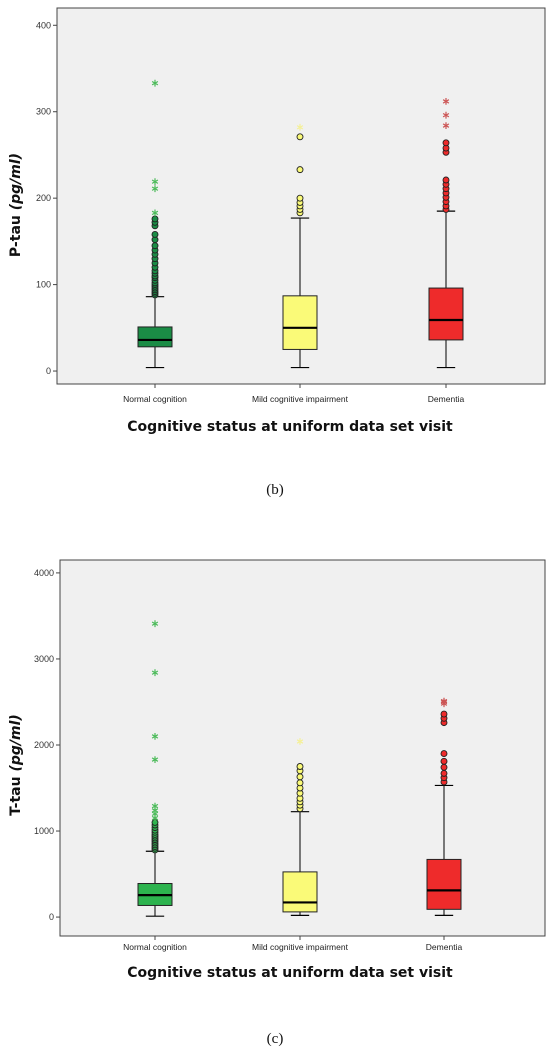 The image size is (550, 1051). What do you see at coordinates (16, 794) in the screenshot?
I see `y-axis-label-main-c: T-tau` at bounding box center [16, 794].